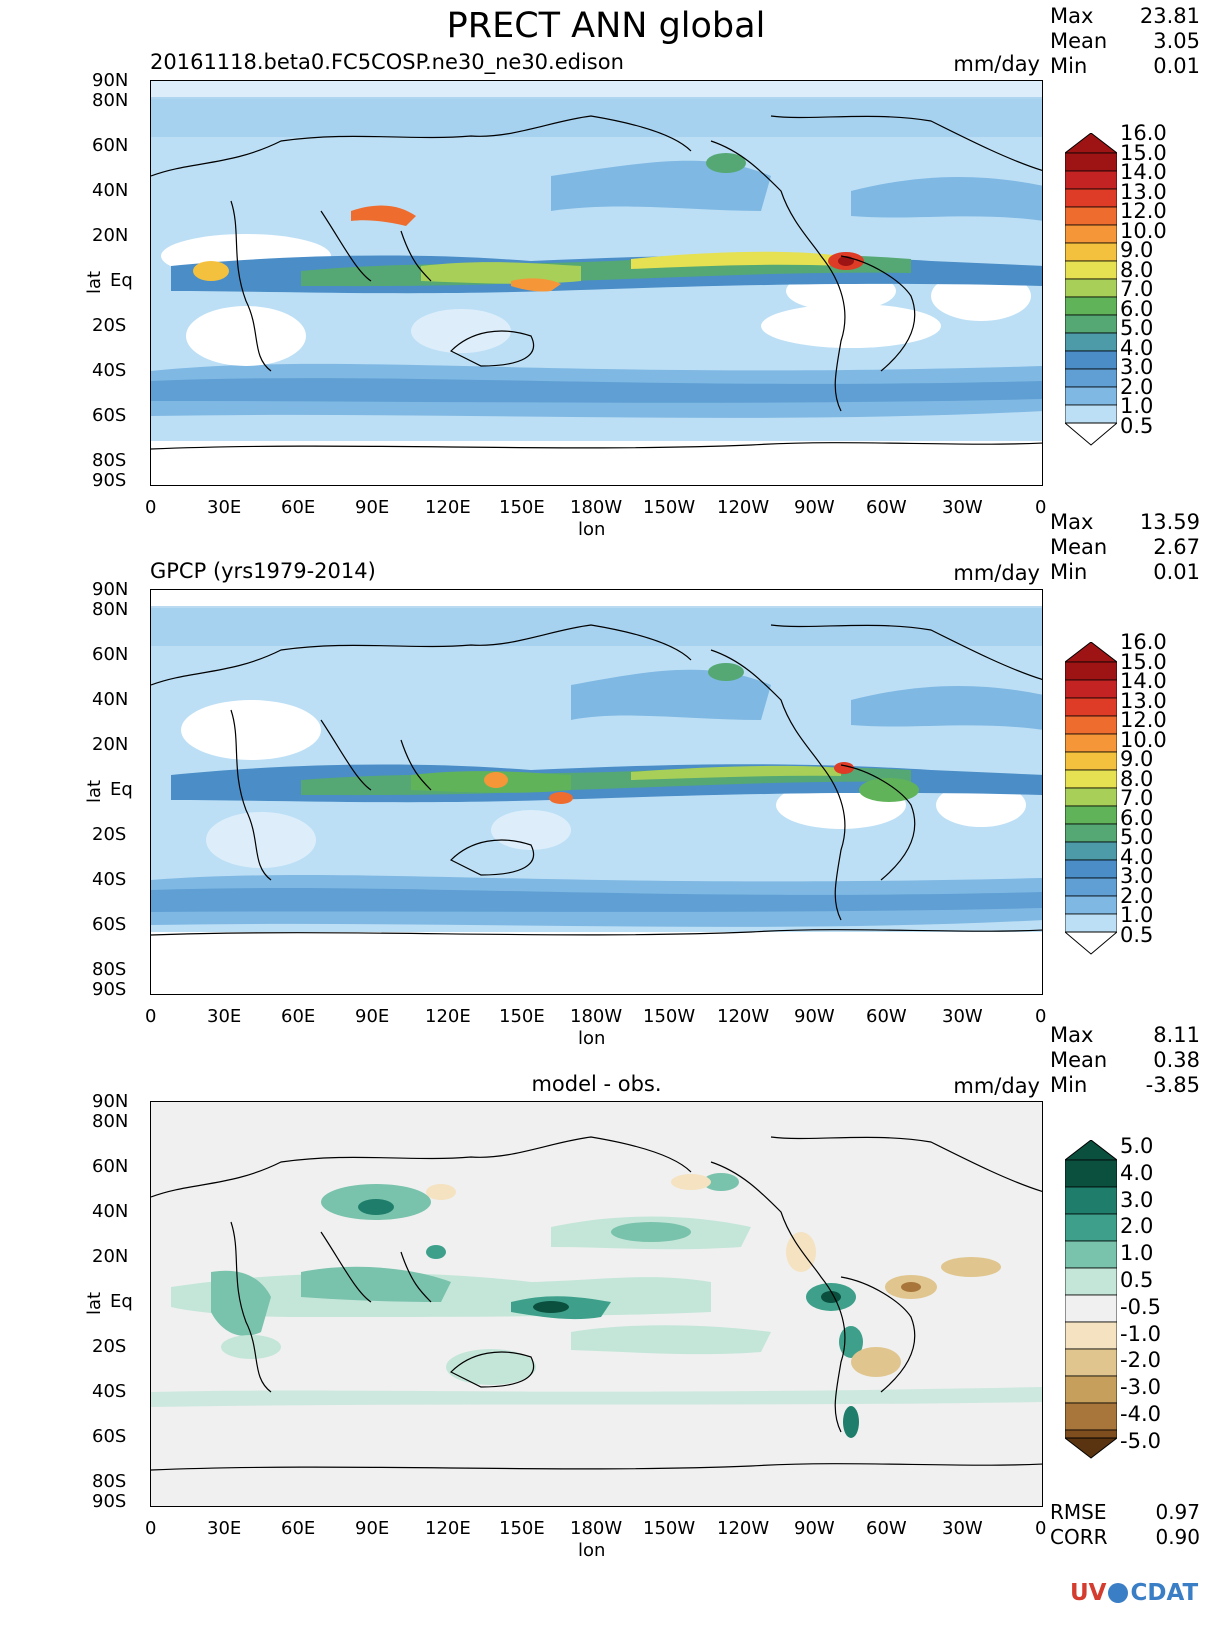  What do you see at coordinates (263, 571) in the screenshot?
I see `panel2-subtitle: GPCP (yrs1979-2014)` at bounding box center [263, 571].